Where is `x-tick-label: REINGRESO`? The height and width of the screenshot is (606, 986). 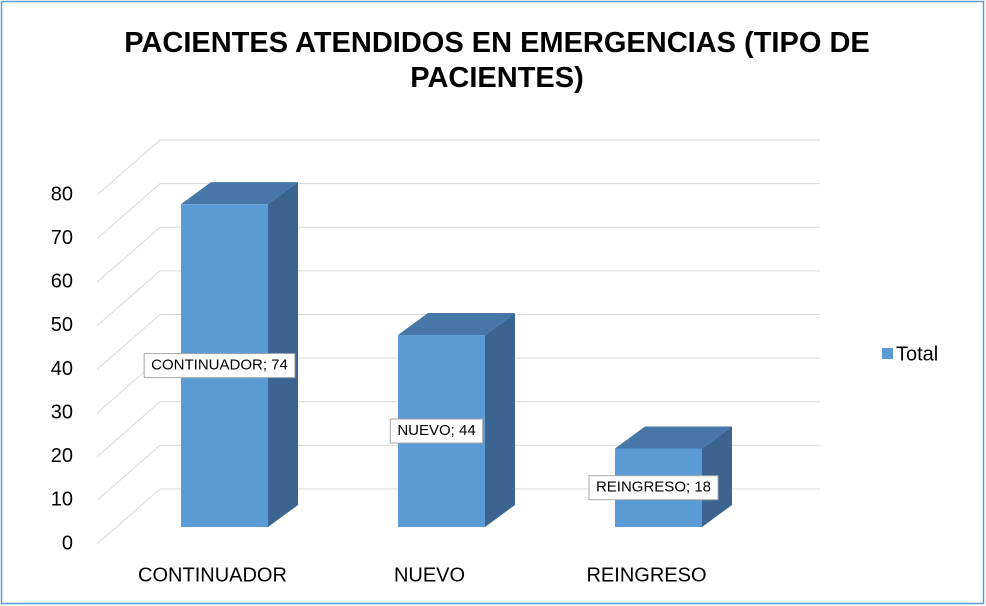
x-tick-label: REINGRESO is located at coordinates (646, 575).